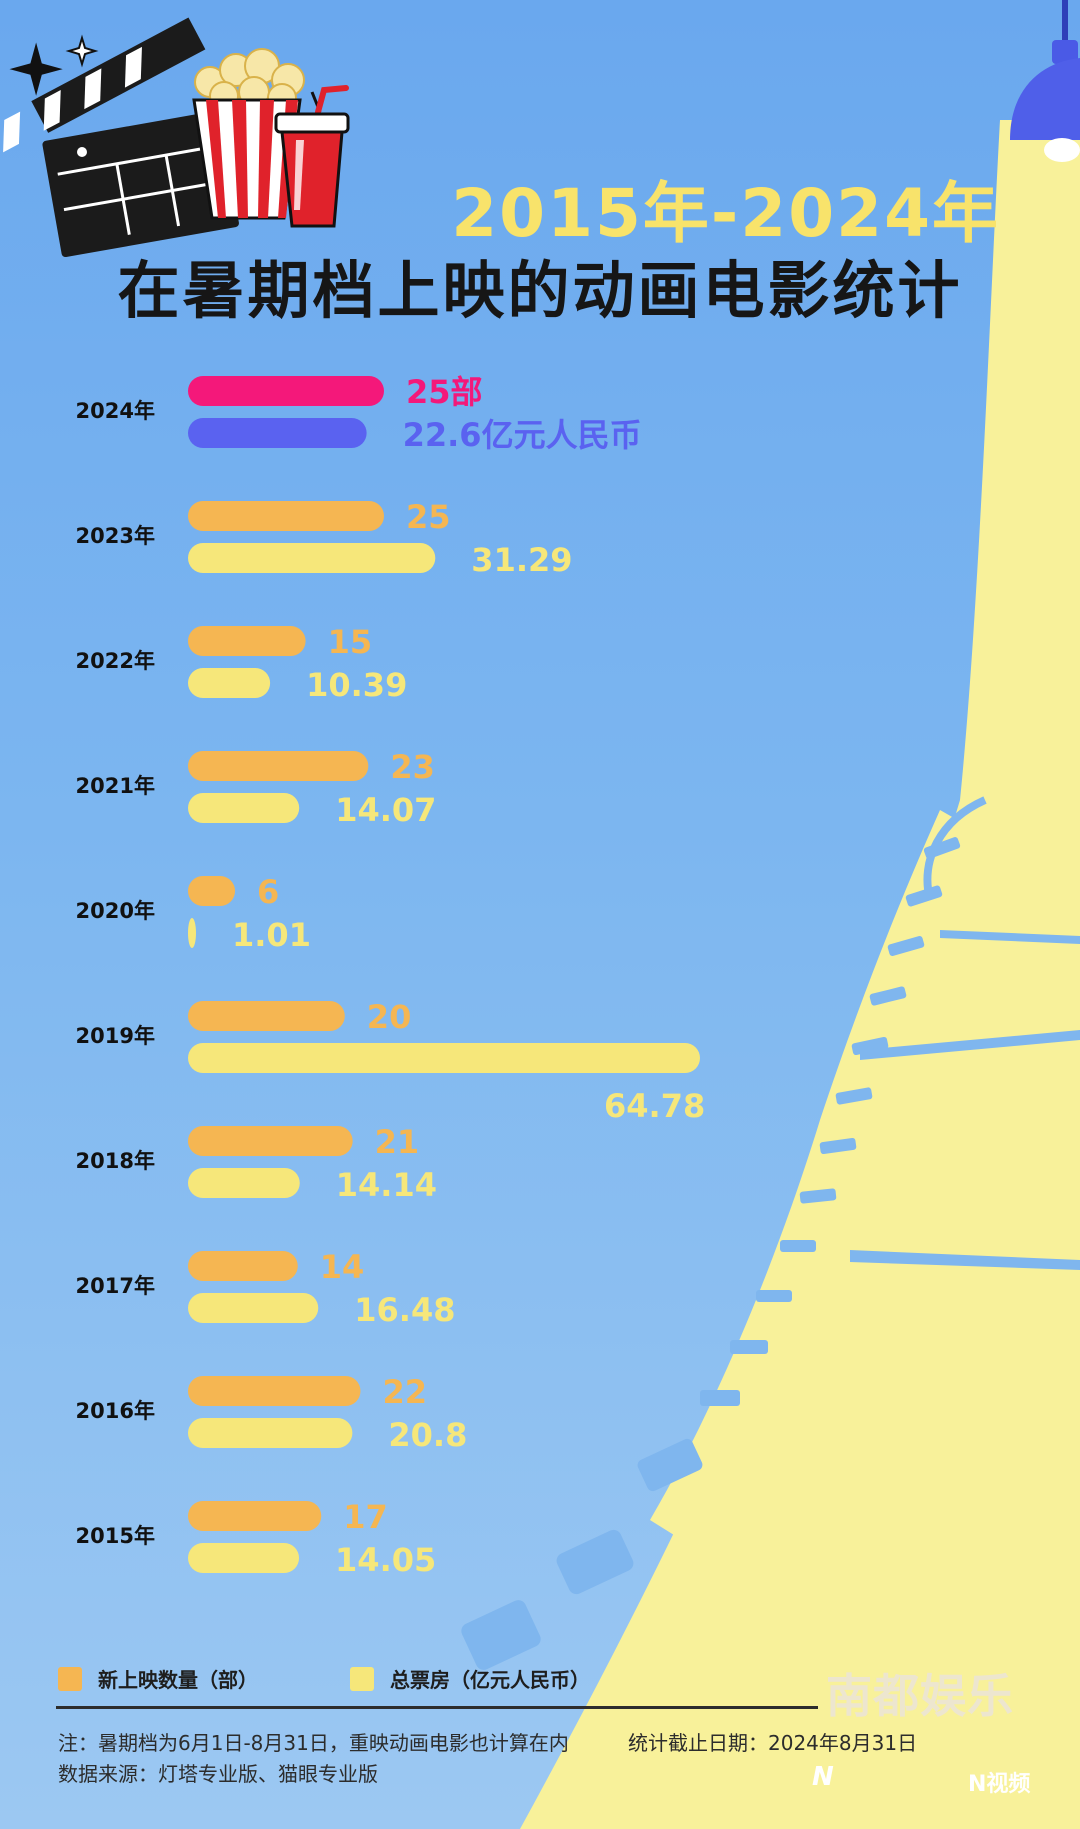  What do you see at coordinates (248, 134) in the screenshot?
I see `popcorn-icon` at bounding box center [248, 134].